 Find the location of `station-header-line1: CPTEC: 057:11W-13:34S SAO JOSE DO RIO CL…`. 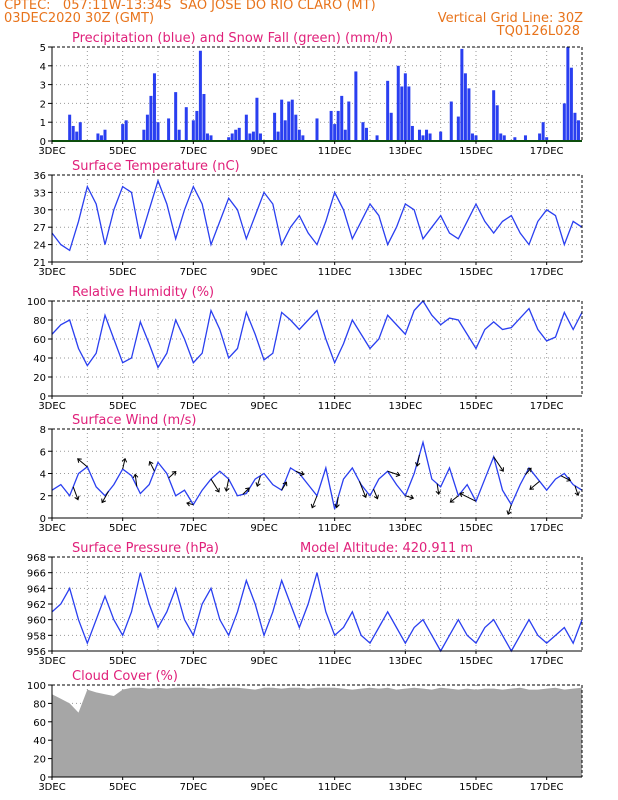

station-header-line1: CPTEC: 057:11W-13:34S SAO JOSE DO RIO CL… is located at coordinates (190, 6).